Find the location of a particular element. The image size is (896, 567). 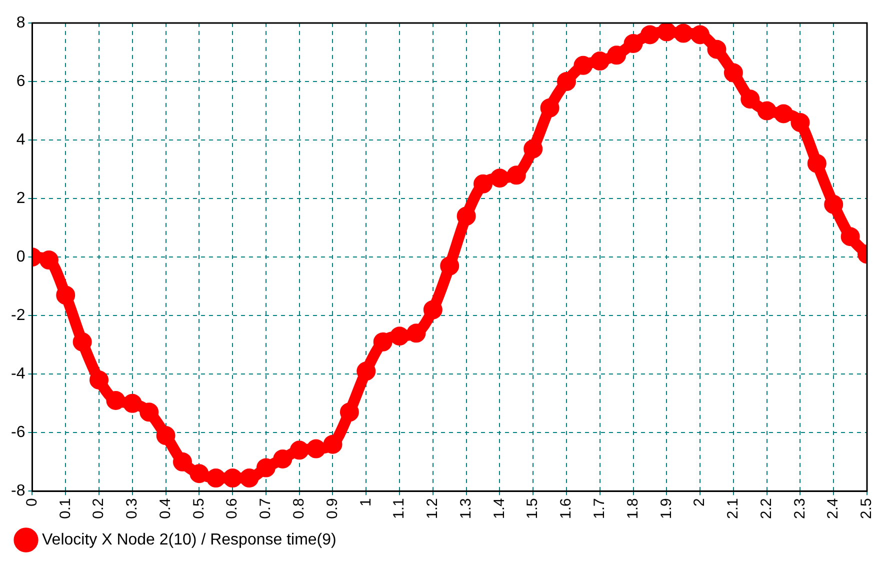

x-tick-label: 2.4 is located at coordinates (833, 509).